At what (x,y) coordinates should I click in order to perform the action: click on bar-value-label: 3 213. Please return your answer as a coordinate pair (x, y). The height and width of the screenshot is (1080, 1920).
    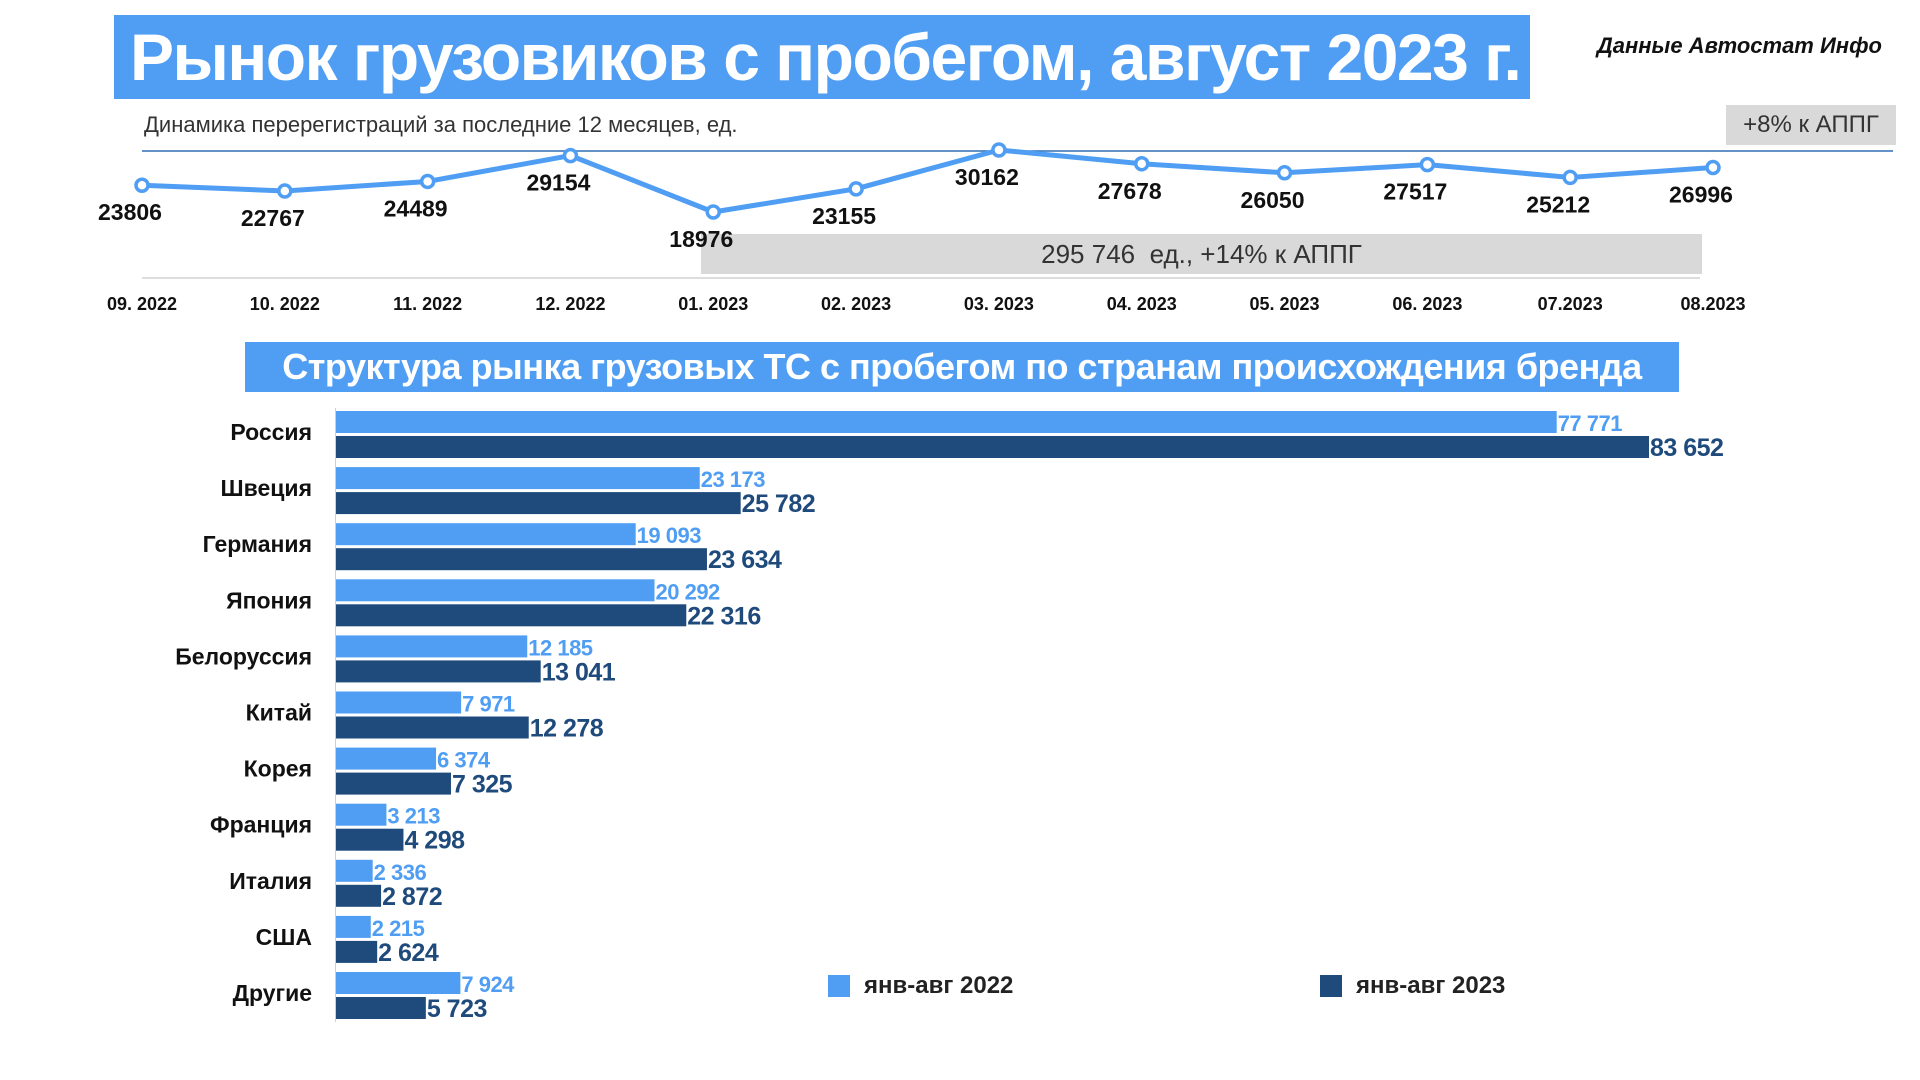
    Looking at the image, I should click on (413, 816).